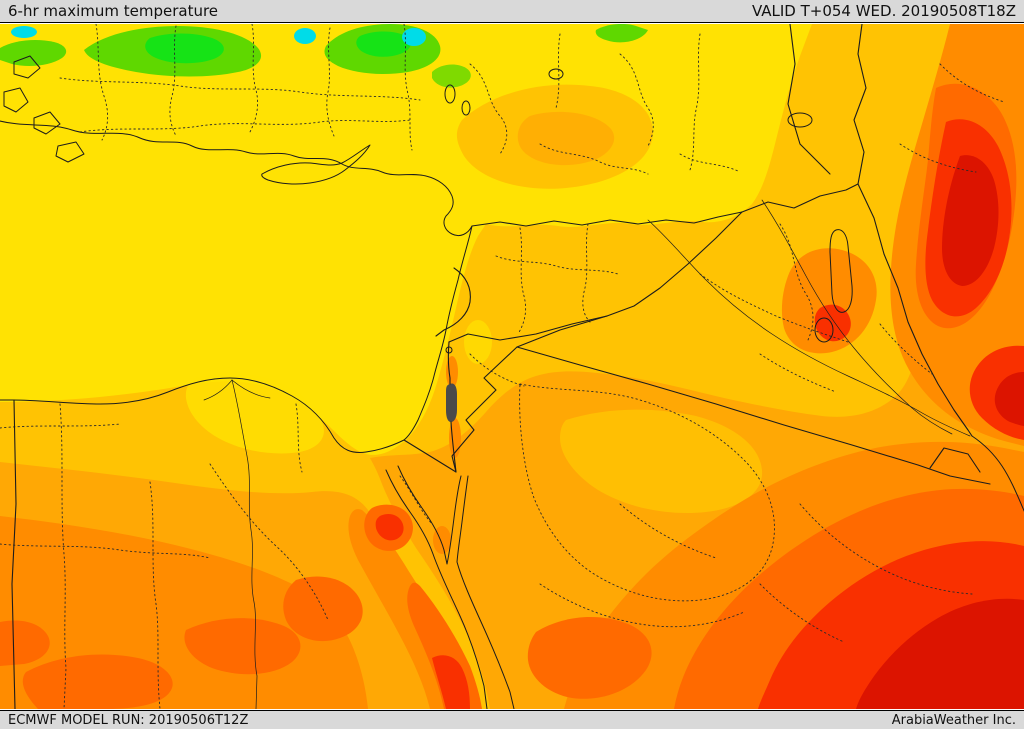 The image size is (1024, 729). I want to click on lake-van, so click(800, 120).